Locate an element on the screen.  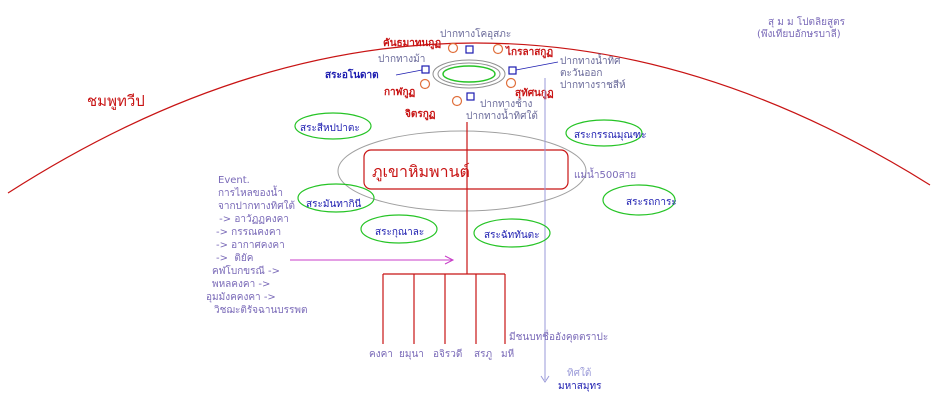
pond-label-northeast: ไกรลาสกูฏ is located at coordinates (529, 52).